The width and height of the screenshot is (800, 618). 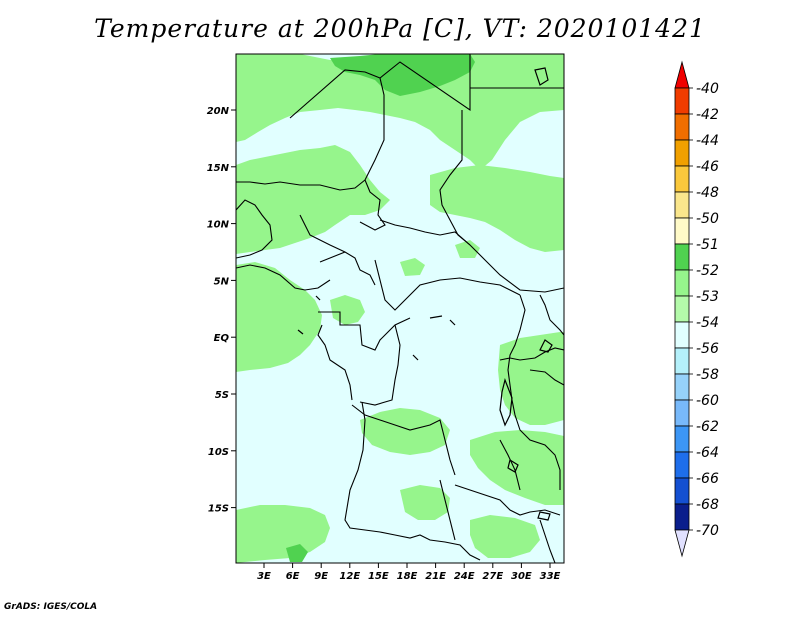 What do you see at coordinates (707, 323) in the screenshot?
I see `colorbar-label: -54` at bounding box center [707, 323].